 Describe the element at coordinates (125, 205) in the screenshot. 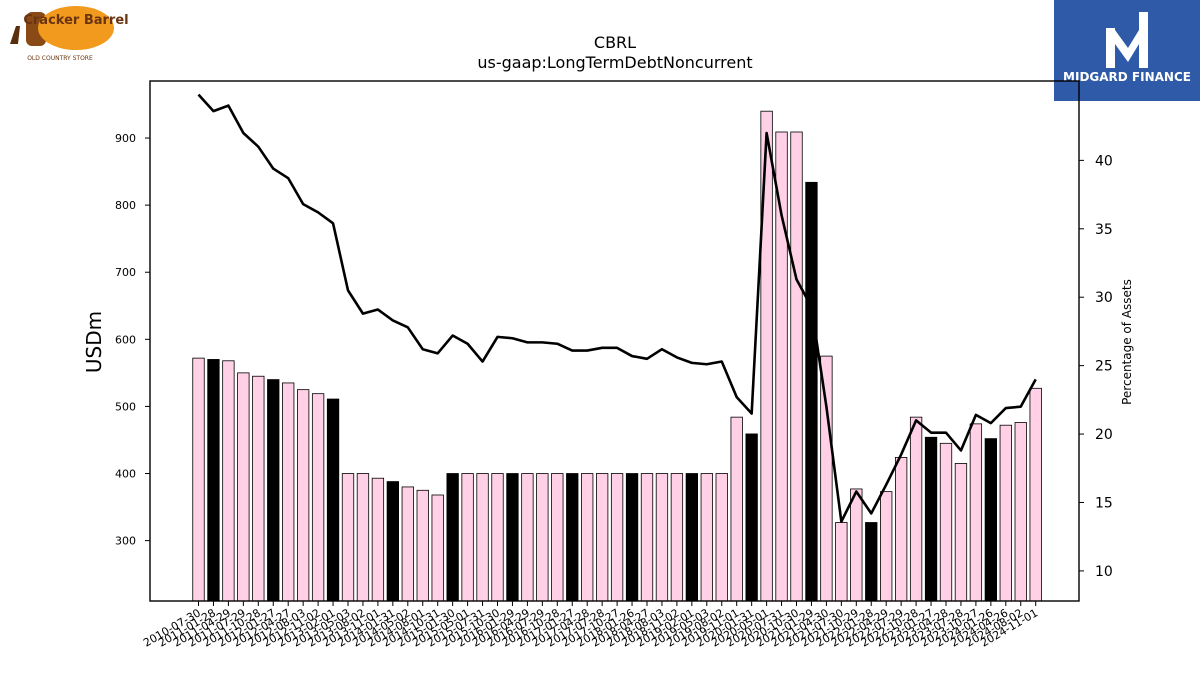

I see `y-tick-label: 800` at that location.